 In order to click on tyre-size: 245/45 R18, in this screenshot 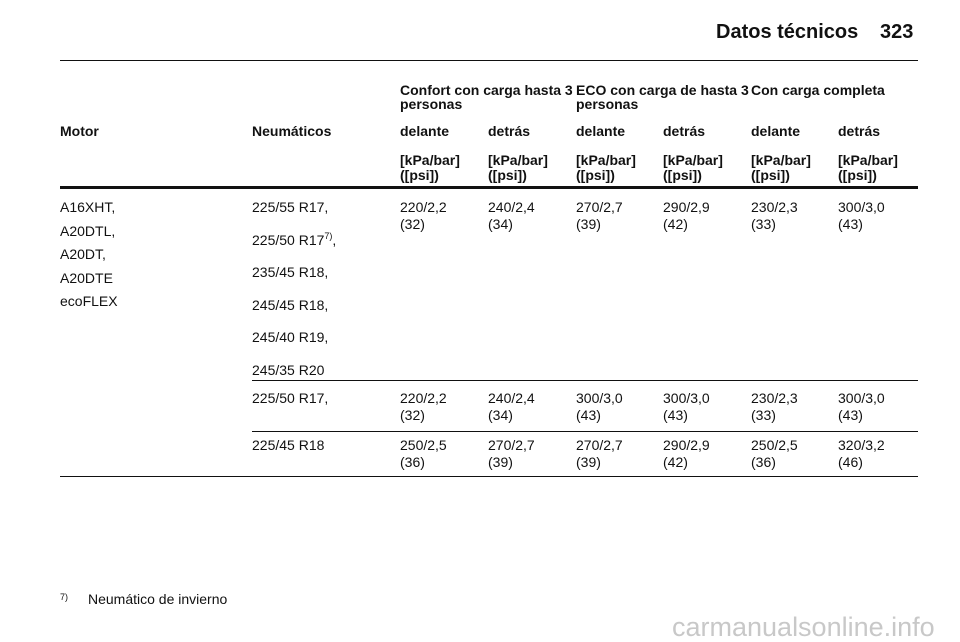, I will do `click(290, 304)`.